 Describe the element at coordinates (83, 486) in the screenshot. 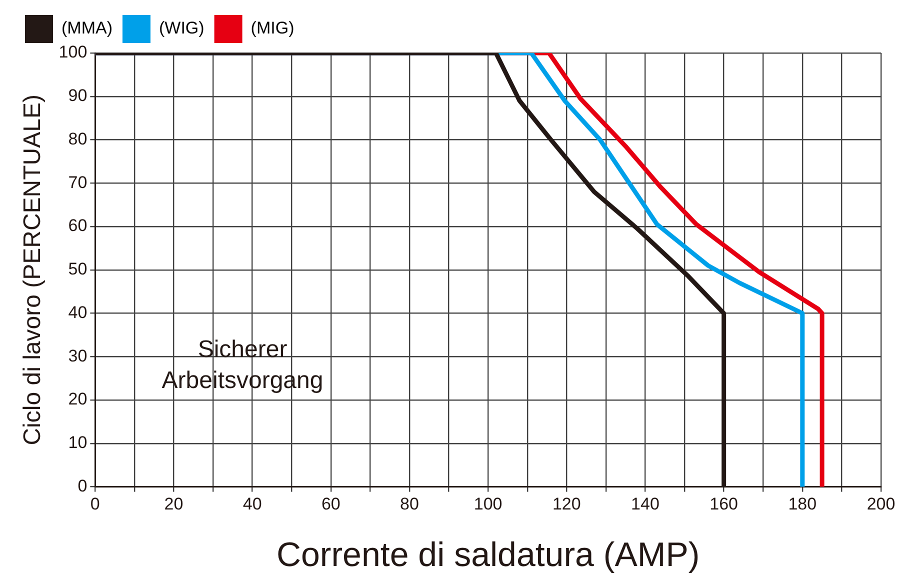

I see `y-tick-label: 0` at that location.